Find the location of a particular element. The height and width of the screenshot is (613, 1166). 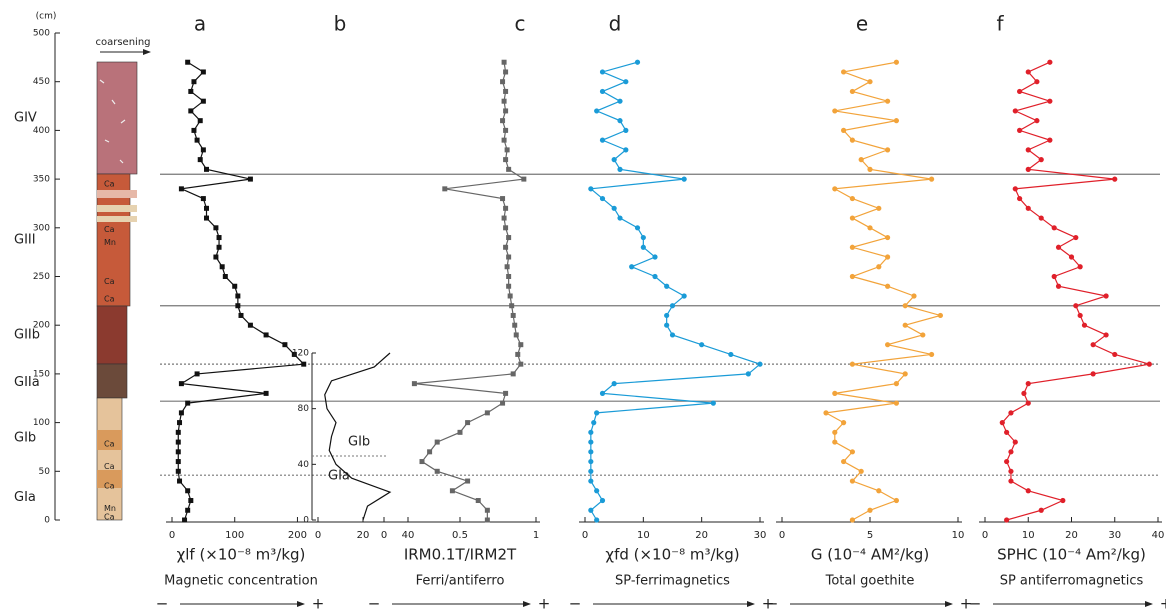

inset-y-tick-label: 0 is located at coordinates (306, 521).